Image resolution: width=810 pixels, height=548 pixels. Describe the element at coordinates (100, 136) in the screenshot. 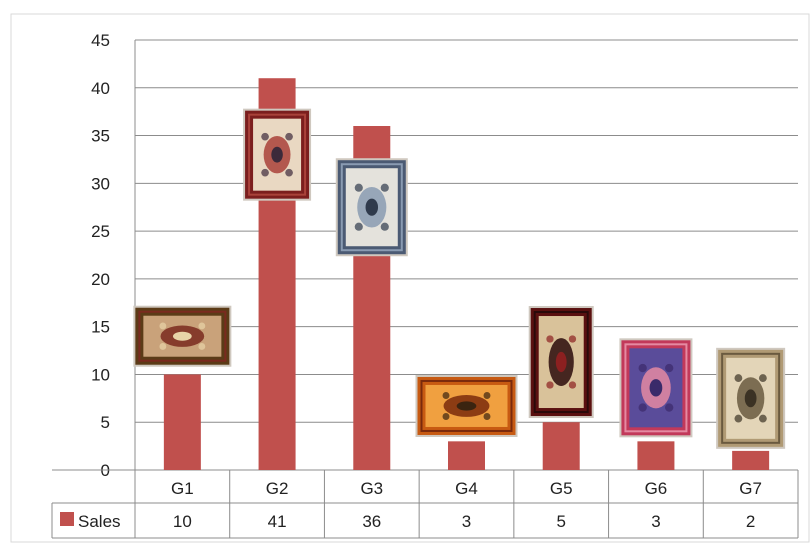

I see `y-tick-label: 35` at that location.